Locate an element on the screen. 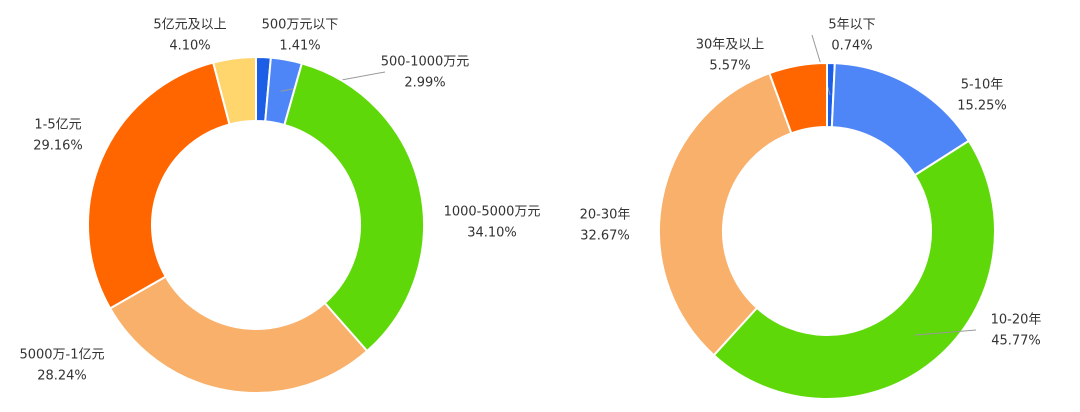 This screenshot has height=412, width=1080. slice-value: 29.16% is located at coordinates (58, 146).